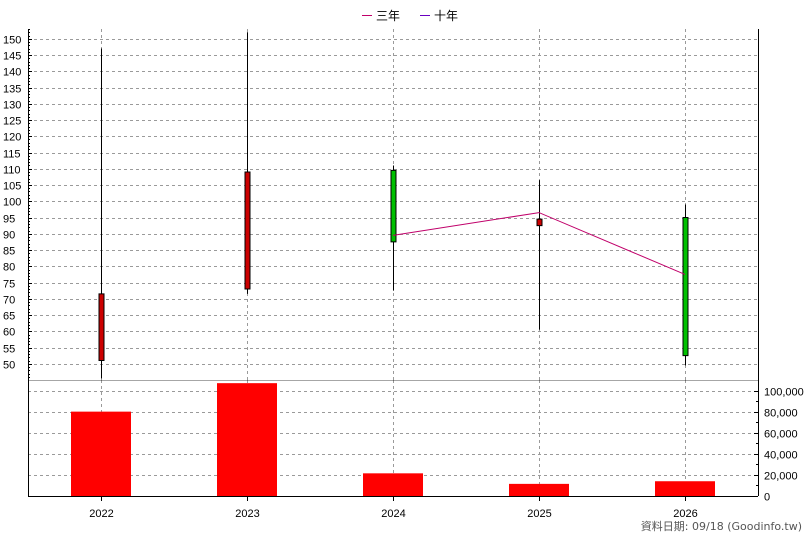  What do you see at coordinates (410, 16) in the screenshot?
I see `legend: 三年 十年` at bounding box center [410, 16].